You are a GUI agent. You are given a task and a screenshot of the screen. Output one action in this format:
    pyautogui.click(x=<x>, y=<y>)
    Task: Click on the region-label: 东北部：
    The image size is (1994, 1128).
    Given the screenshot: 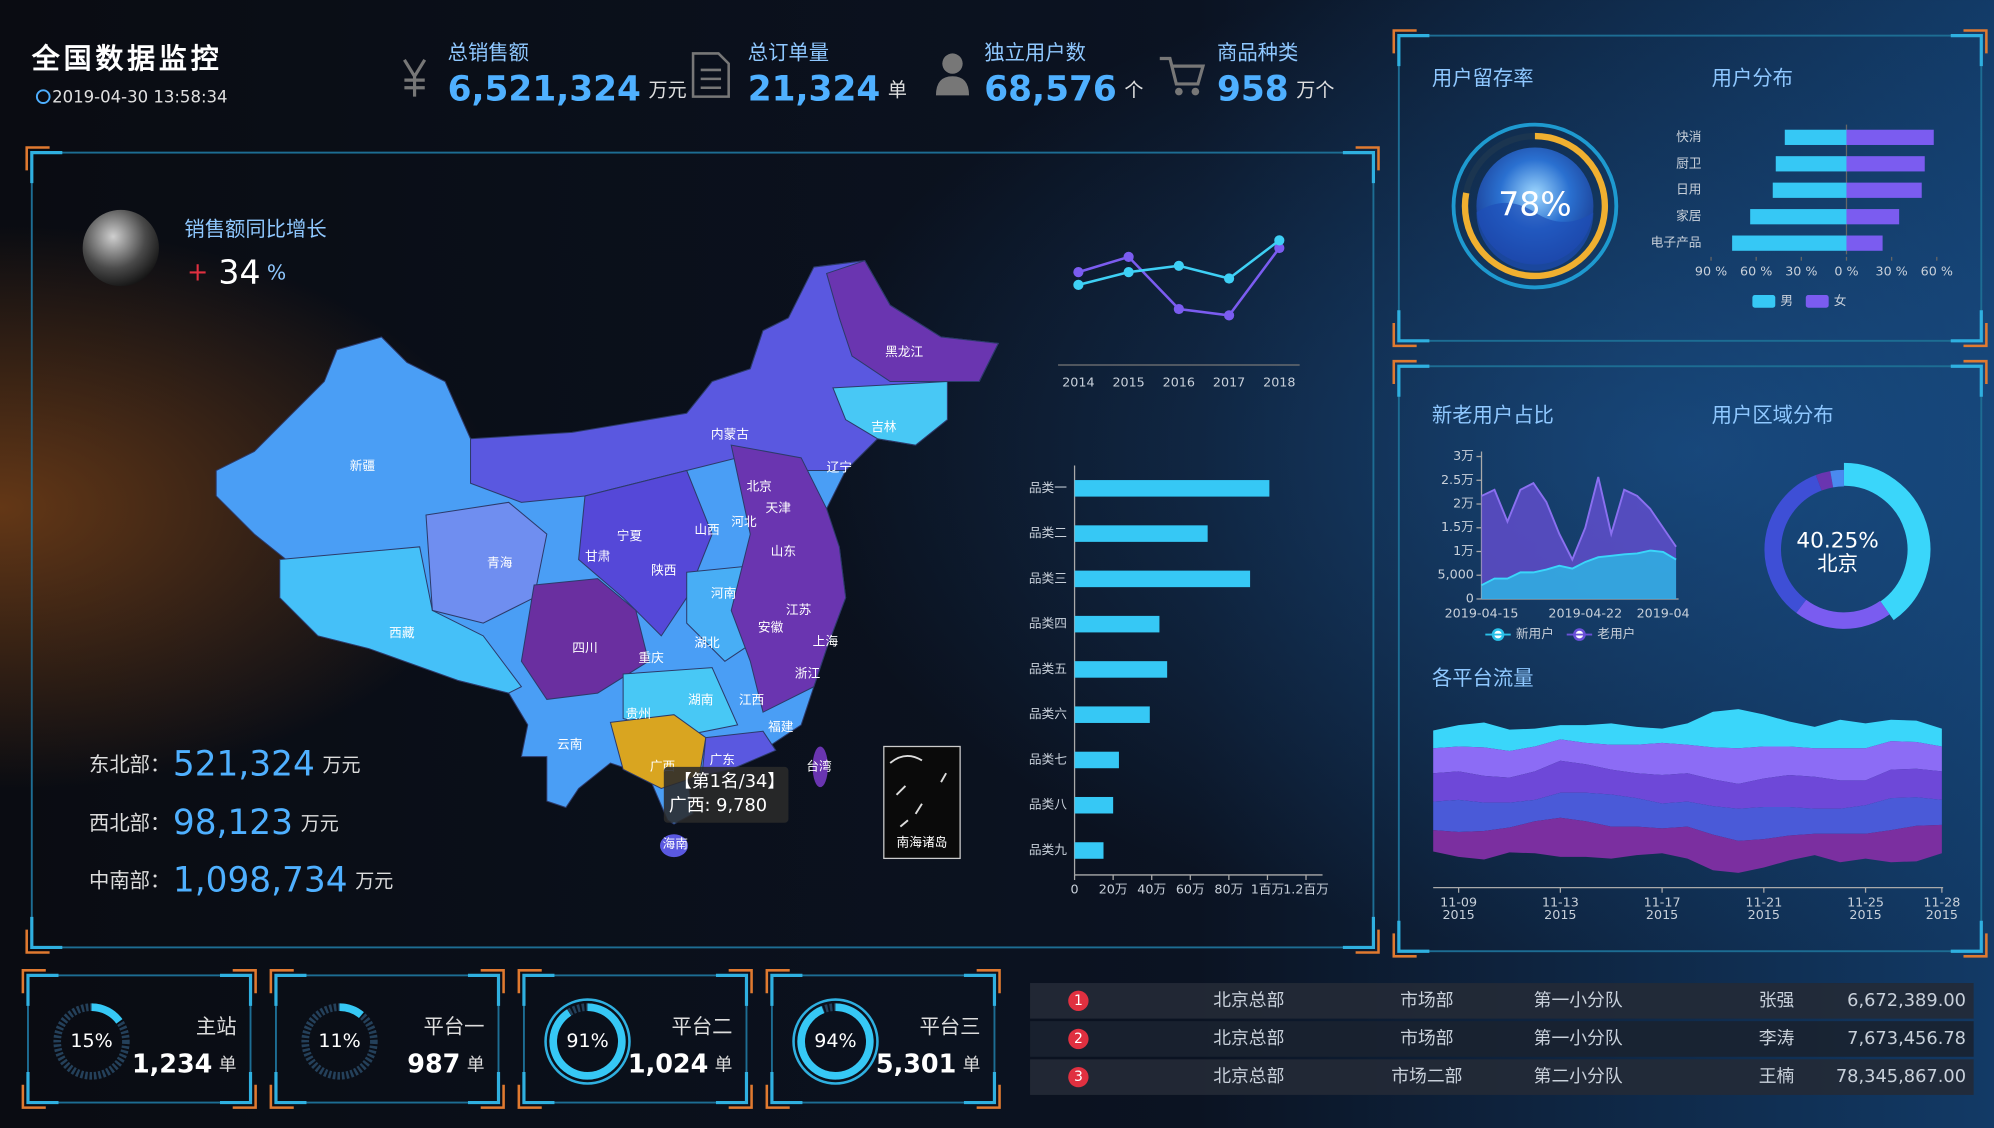 What is the action you would take?
    pyautogui.click(x=129, y=765)
    